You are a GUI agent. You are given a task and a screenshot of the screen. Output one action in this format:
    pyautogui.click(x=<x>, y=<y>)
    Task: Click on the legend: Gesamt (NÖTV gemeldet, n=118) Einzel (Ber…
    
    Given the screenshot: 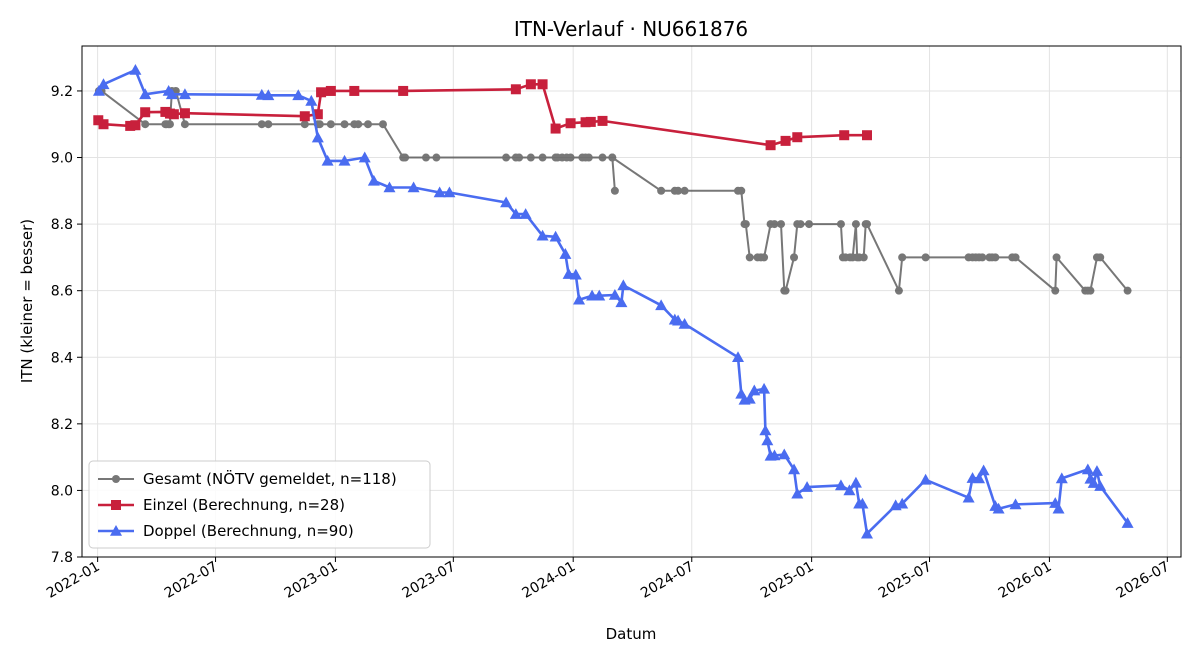 What is the action you would take?
    pyautogui.click(x=259, y=504)
    